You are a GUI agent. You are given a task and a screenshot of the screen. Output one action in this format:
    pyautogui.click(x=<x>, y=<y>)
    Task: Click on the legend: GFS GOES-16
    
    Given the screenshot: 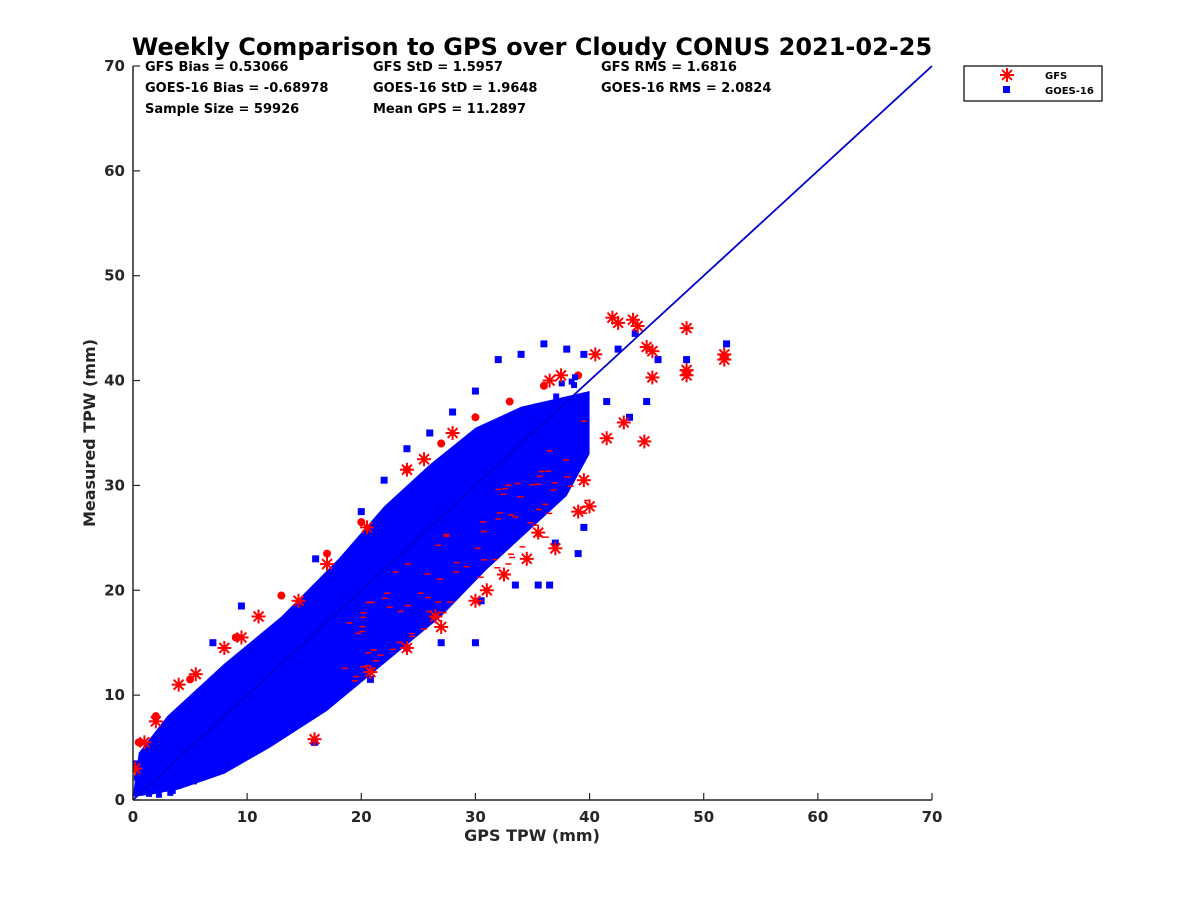 What is the action you would take?
    pyautogui.click(x=1033, y=83)
    